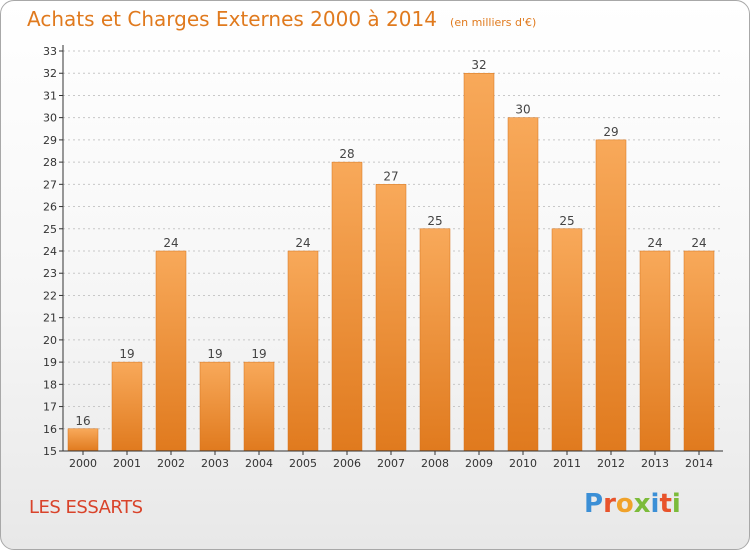  I want to click on x-tick-label: 2012, so click(611, 463).